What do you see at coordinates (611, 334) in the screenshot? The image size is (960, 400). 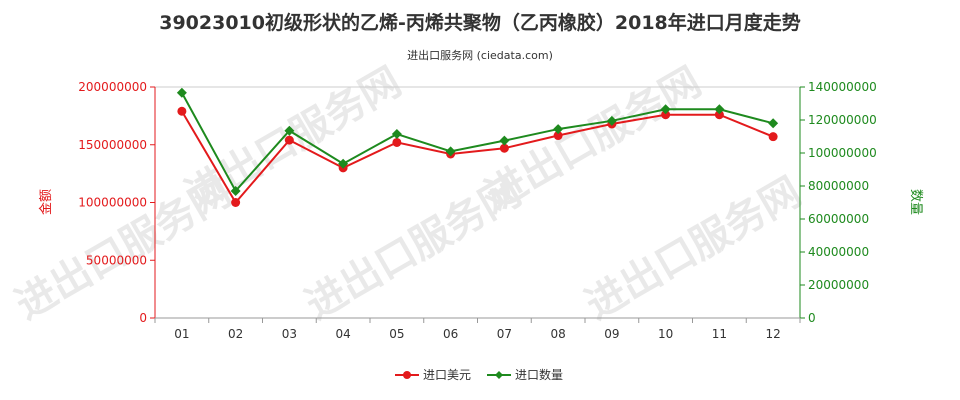 I see `x-tick-label: 09` at bounding box center [611, 334].